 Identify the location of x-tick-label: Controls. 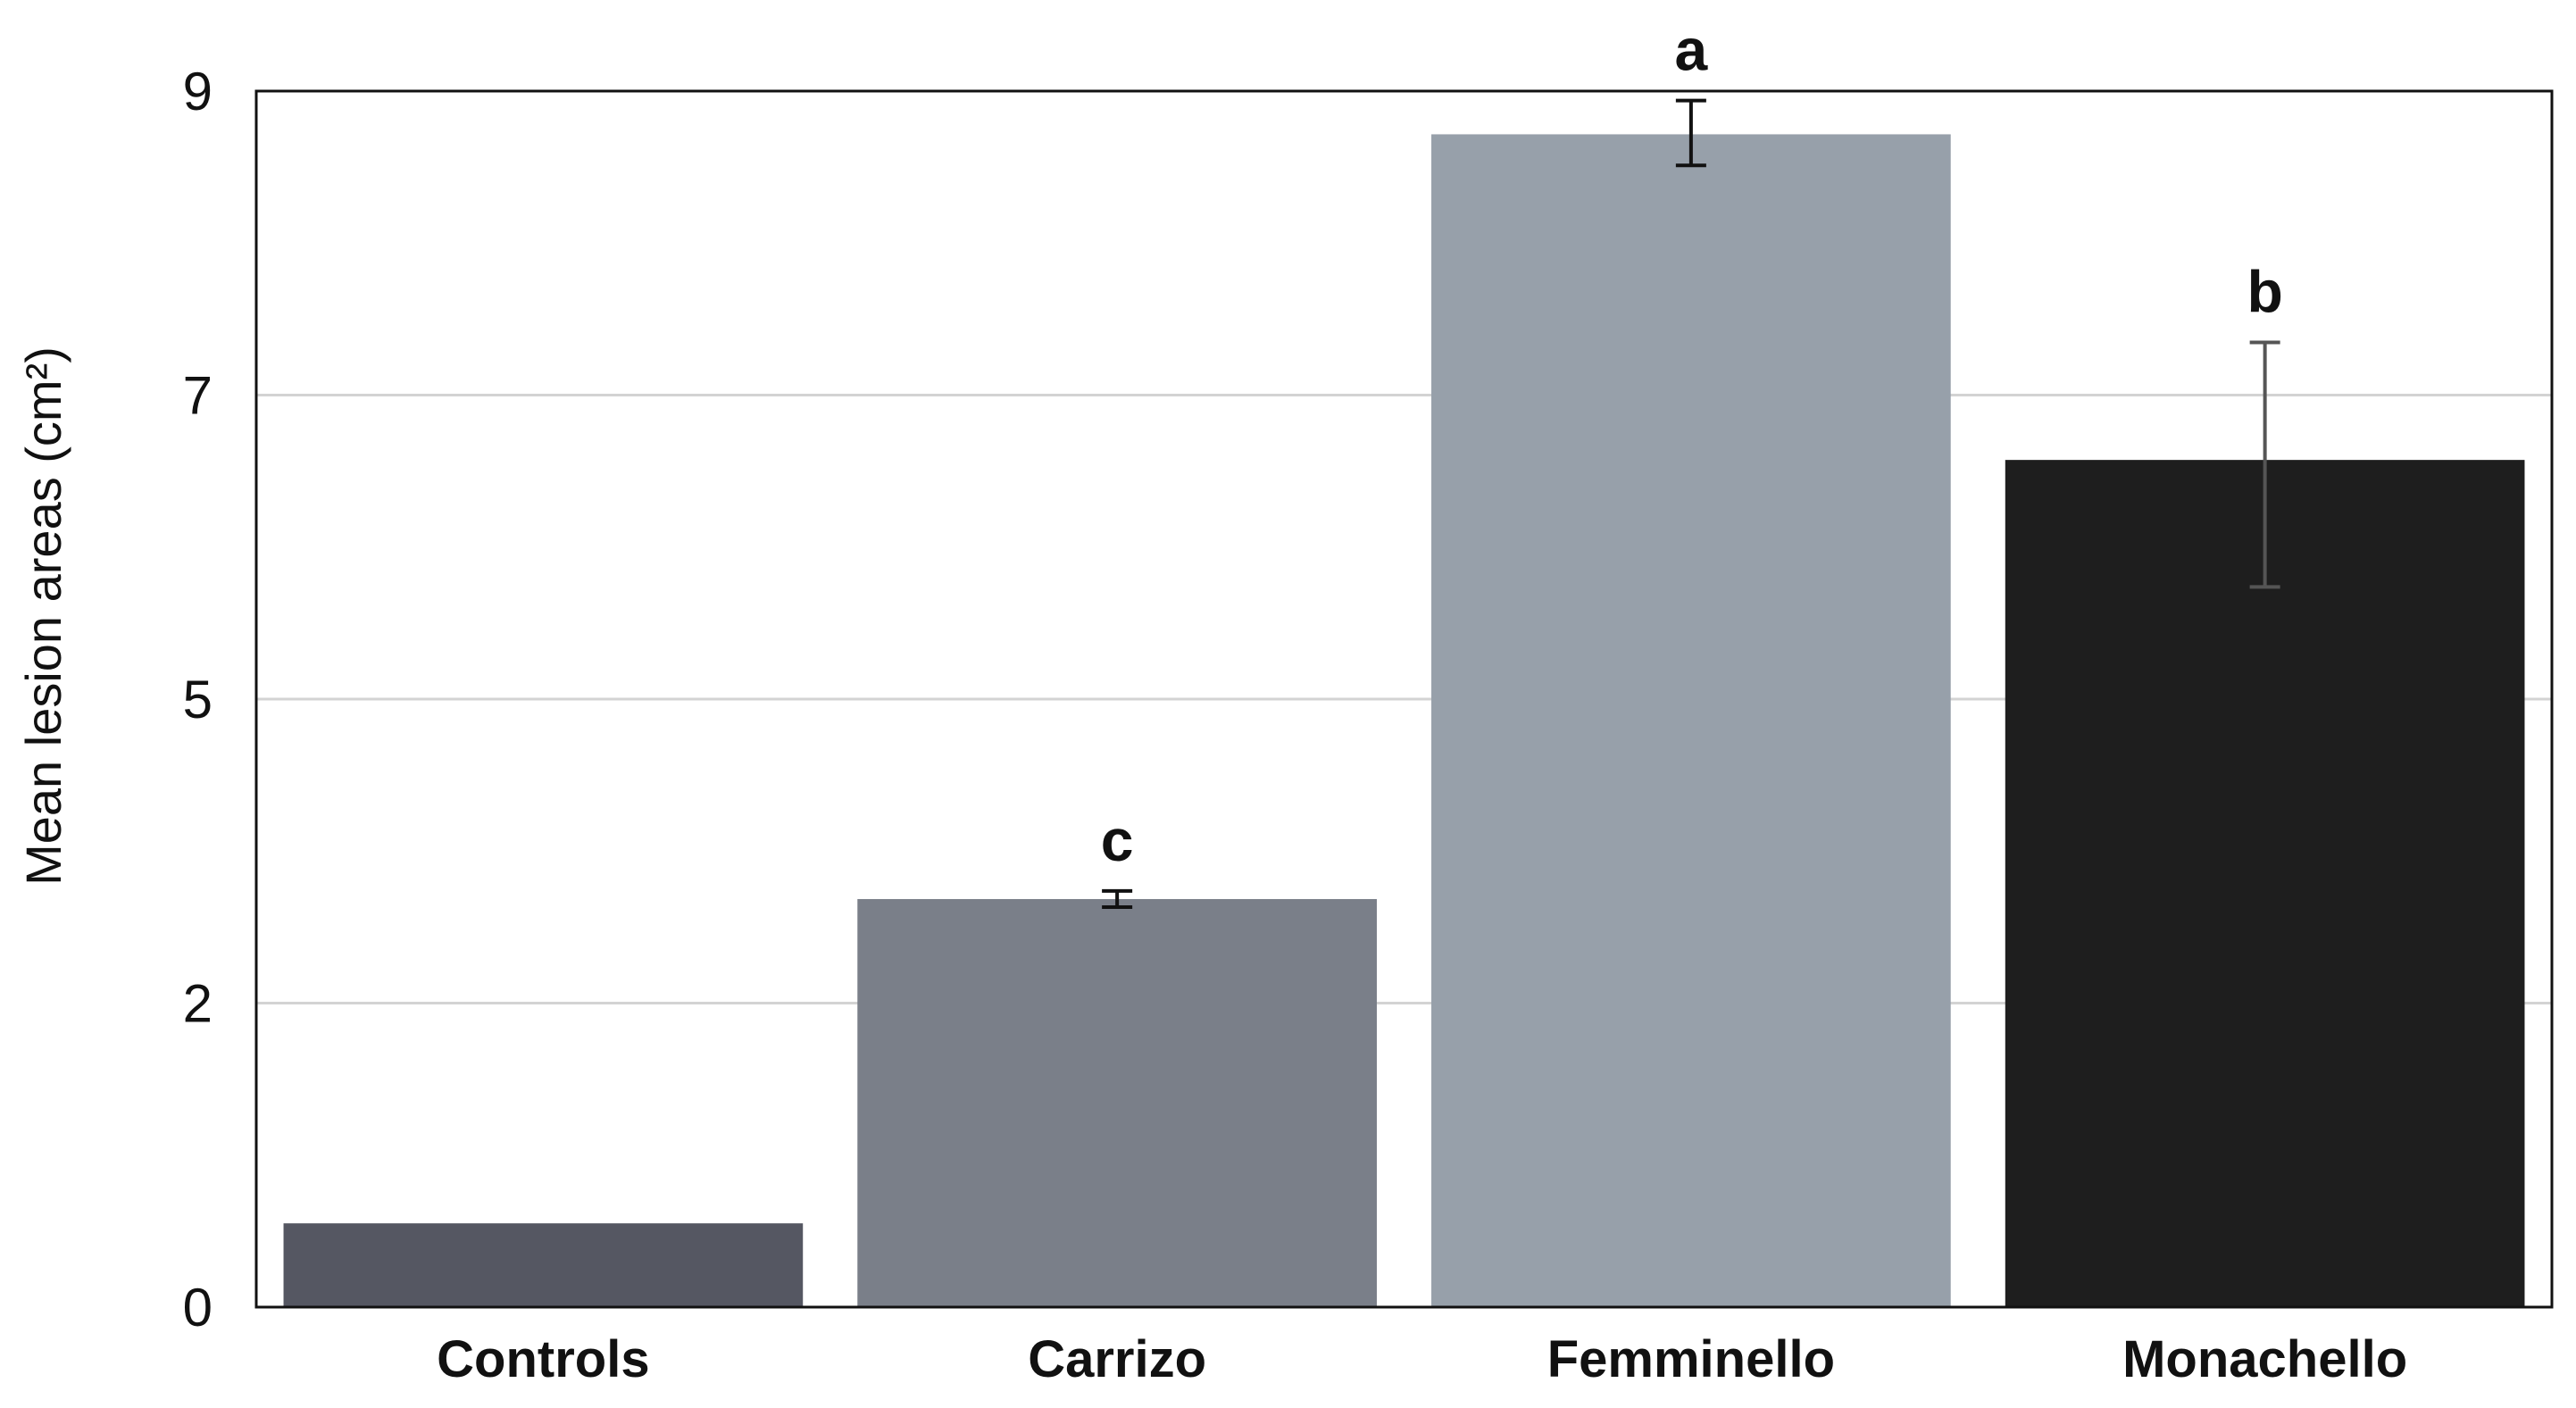
(543, 1359).